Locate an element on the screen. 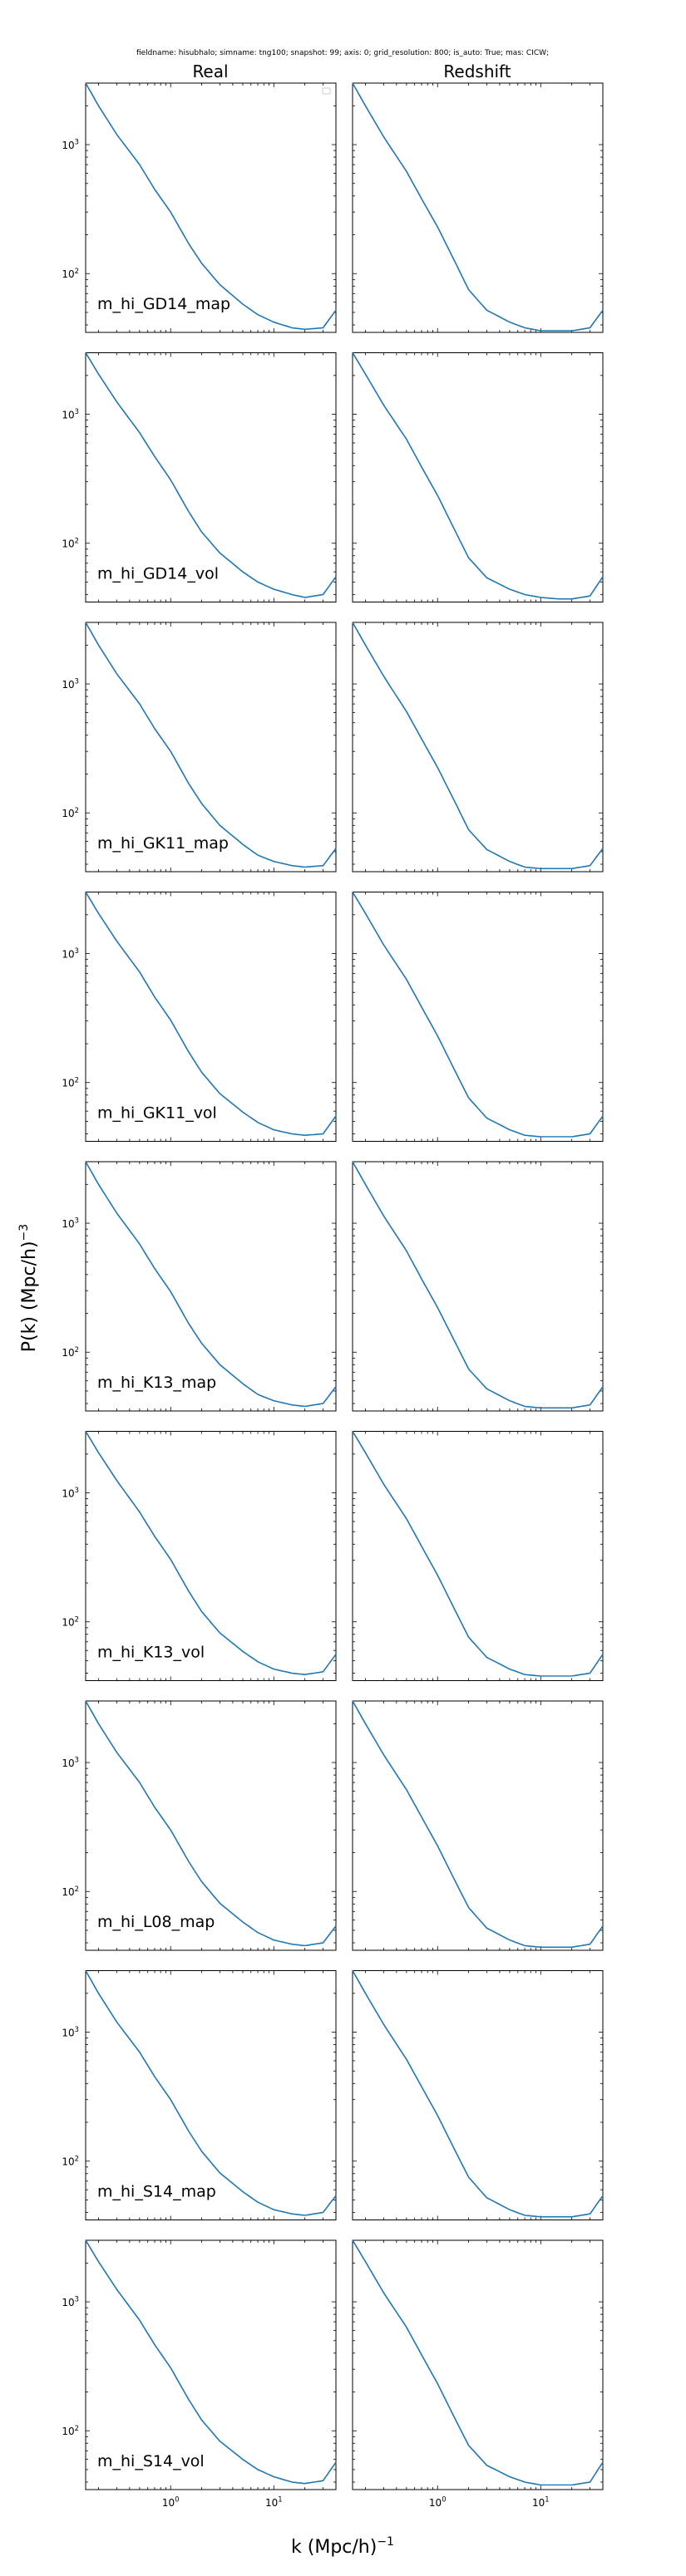 This screenshot has width=686, height=2576. y-axis-label-text: P(k) (Mpc/h) is located at coordinates (29, 1296).